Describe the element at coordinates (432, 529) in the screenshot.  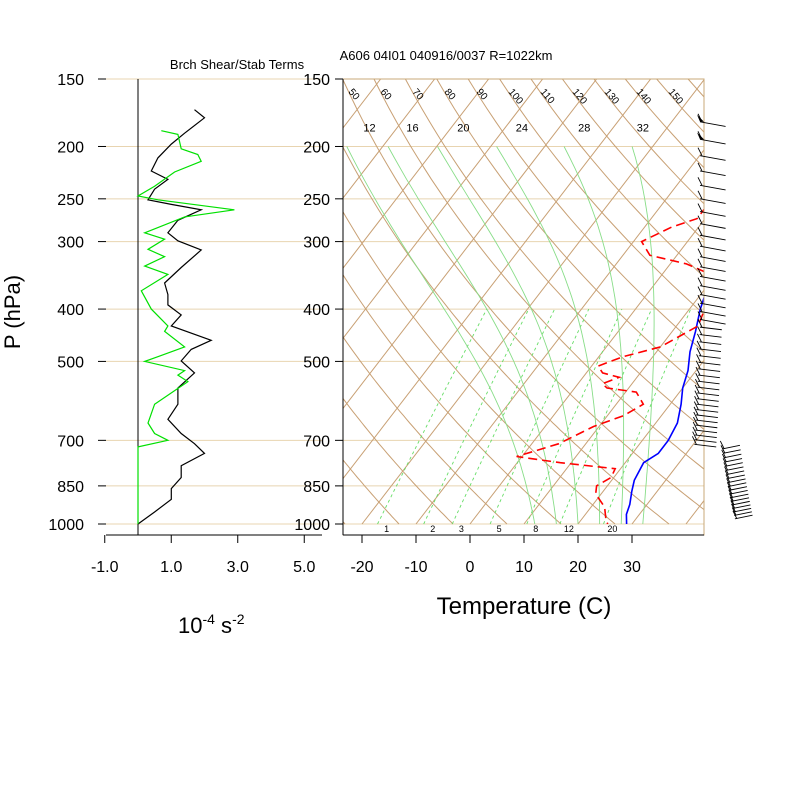
I see `mixing-ratio-label: 2` at that location.